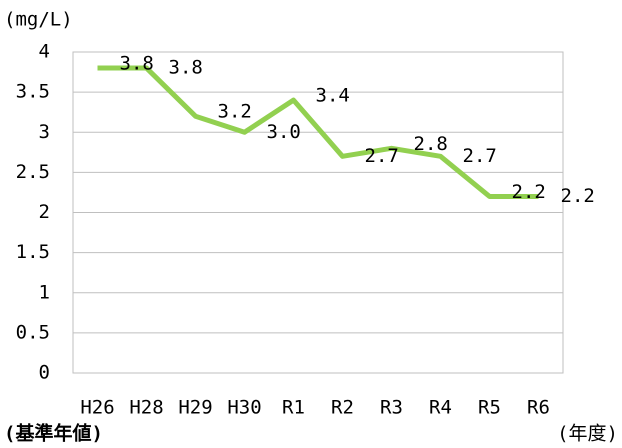  Describe the element at coordinates (195, 408) in the screenshot. I see `x-tick-label: H29` at that location.